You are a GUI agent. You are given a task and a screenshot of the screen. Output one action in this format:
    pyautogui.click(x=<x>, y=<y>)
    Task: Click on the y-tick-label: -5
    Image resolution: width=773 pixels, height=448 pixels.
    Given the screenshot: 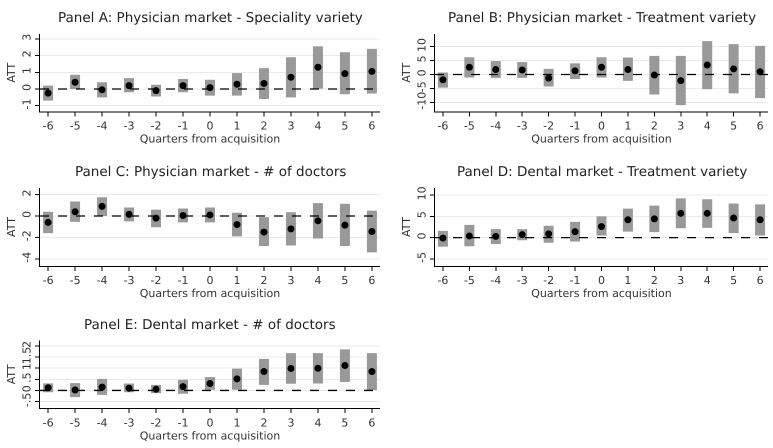 What is the action you would take?
    pyautogui.click(x=422, y=86)
    